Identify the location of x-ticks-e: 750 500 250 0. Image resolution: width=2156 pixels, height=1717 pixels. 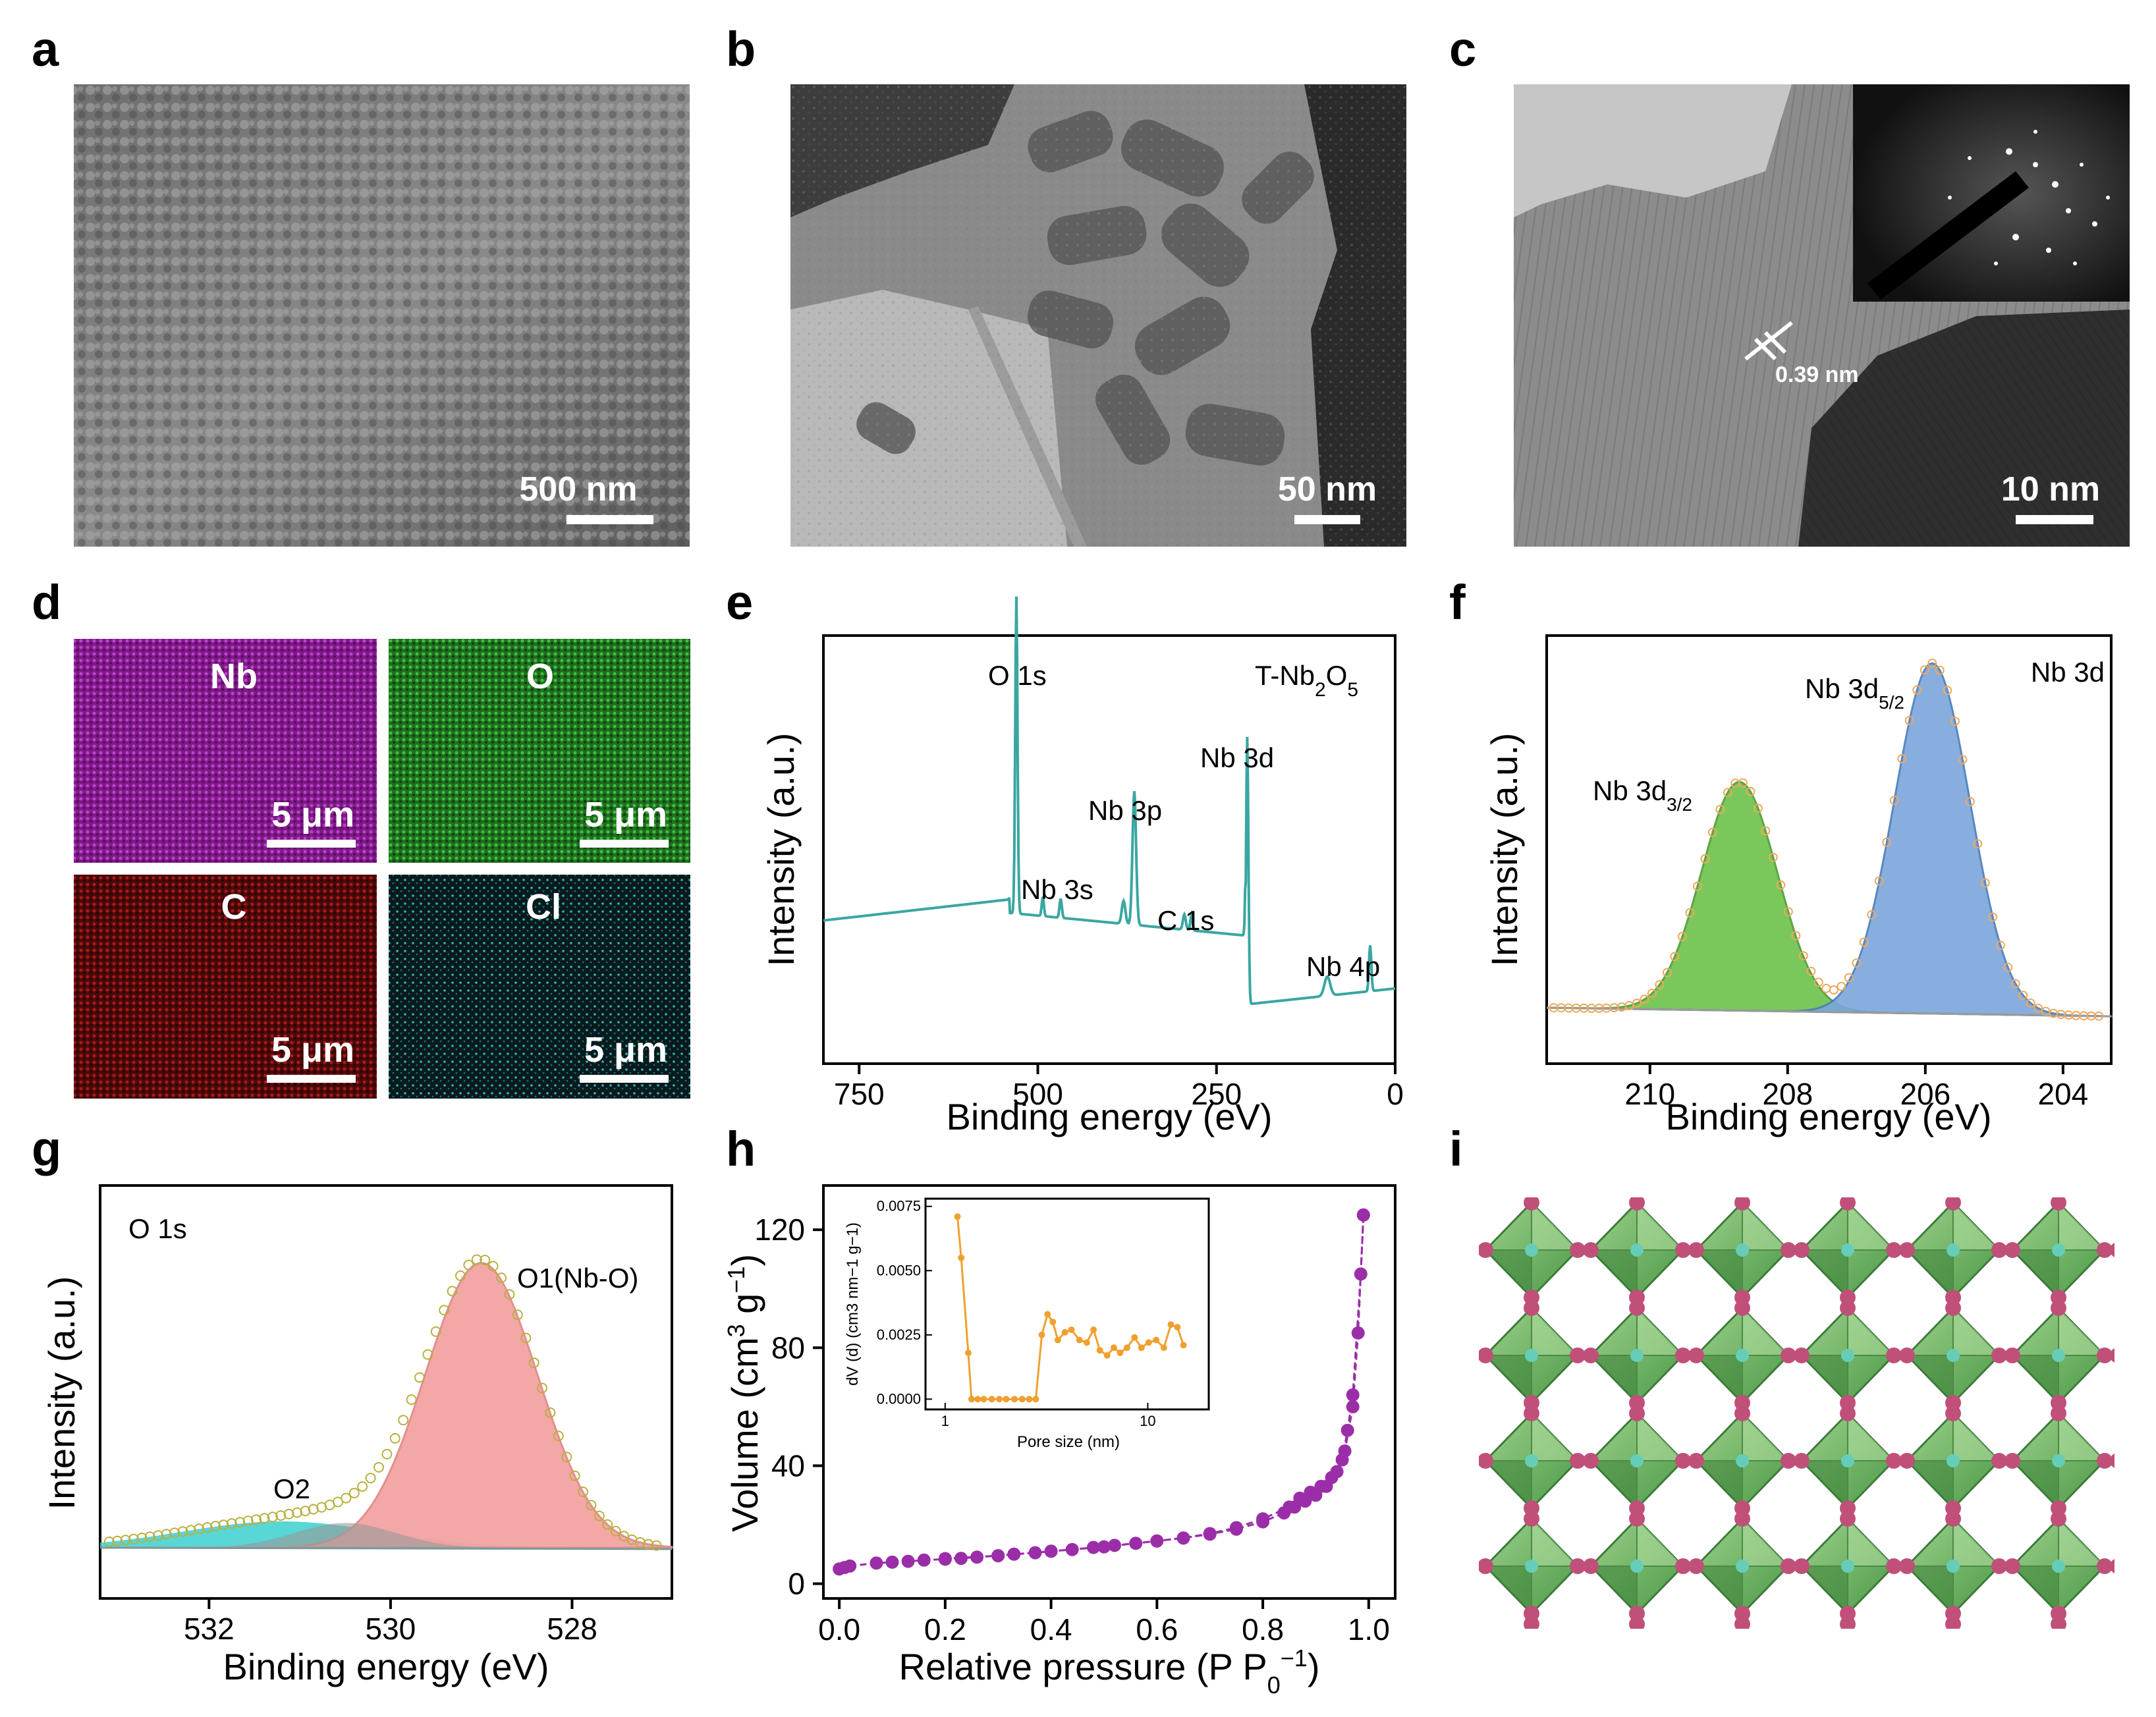
(1119, 1087).